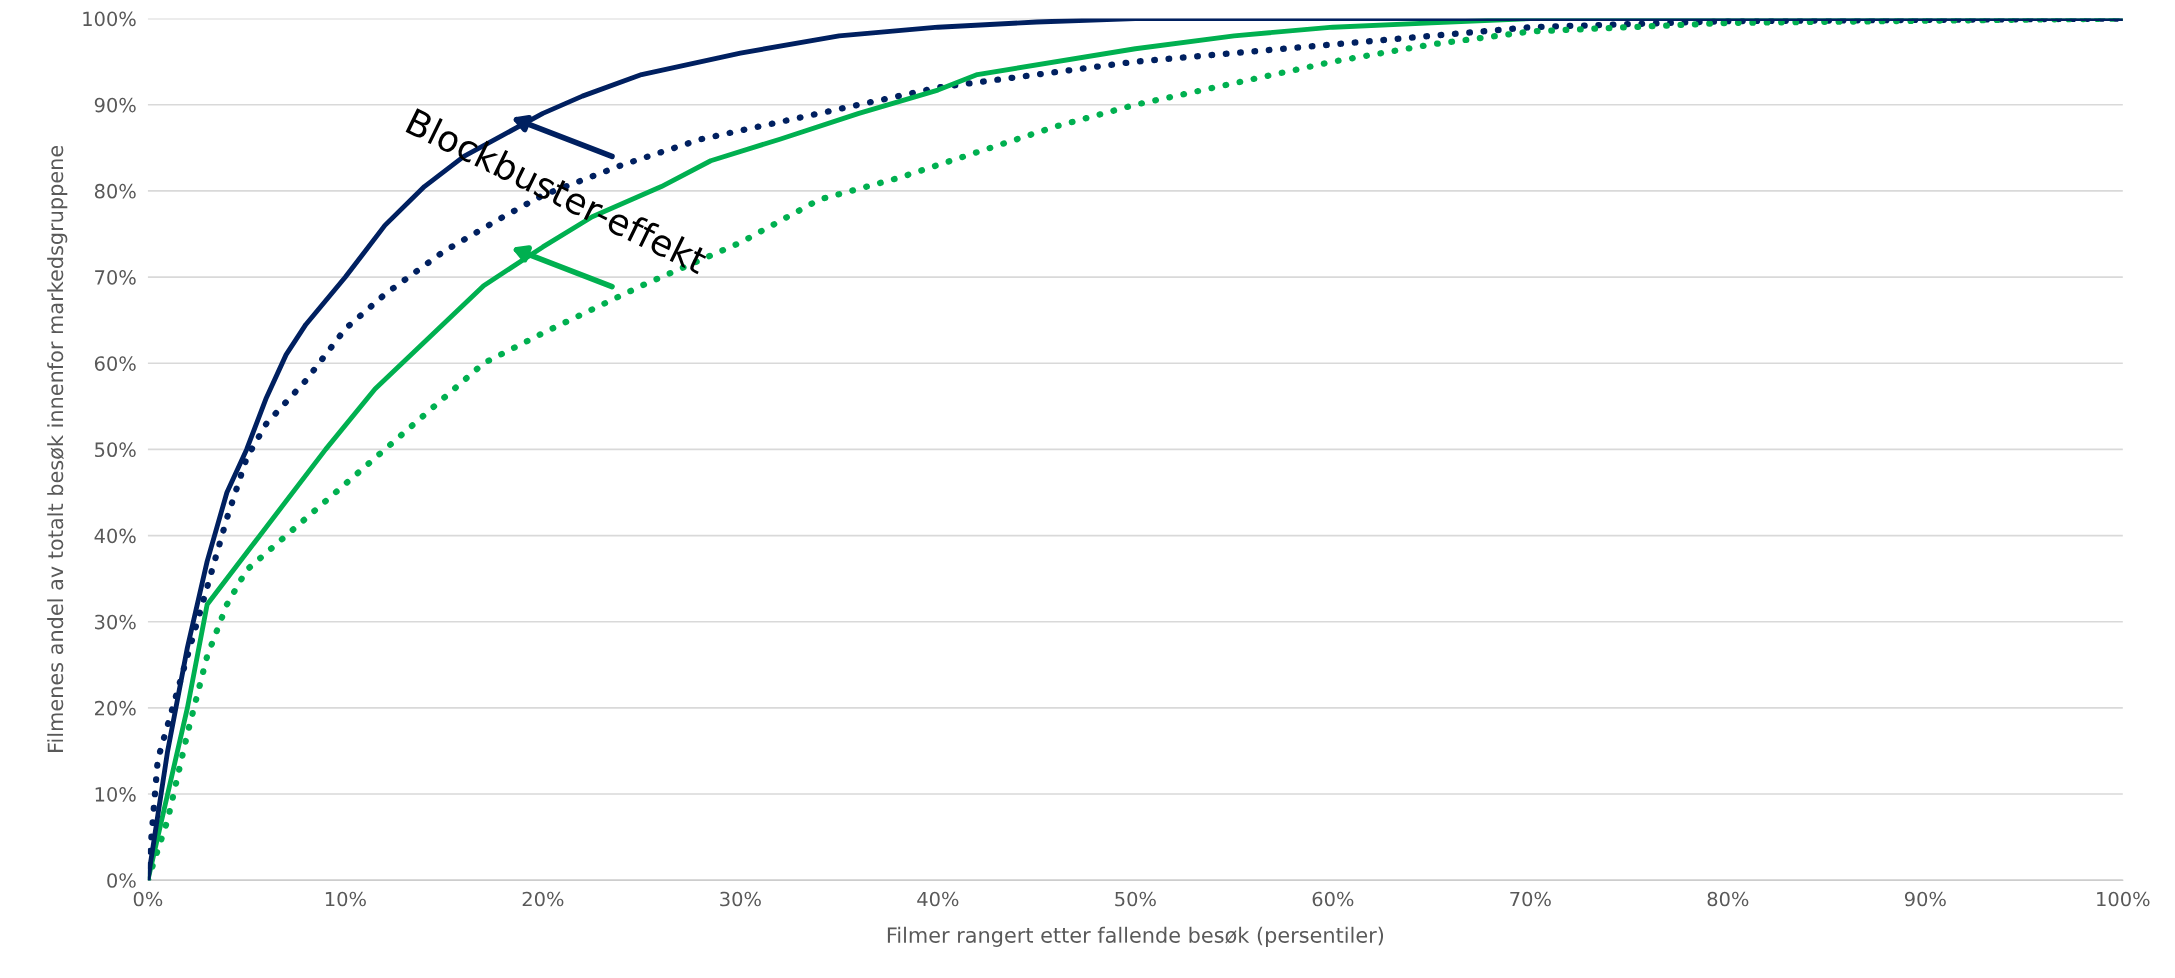 This screenshot has width=2175, height=978. Describe the element at coordinates (121, 880) in the screenshot. I see `y-tick-label: 0%` at that location.